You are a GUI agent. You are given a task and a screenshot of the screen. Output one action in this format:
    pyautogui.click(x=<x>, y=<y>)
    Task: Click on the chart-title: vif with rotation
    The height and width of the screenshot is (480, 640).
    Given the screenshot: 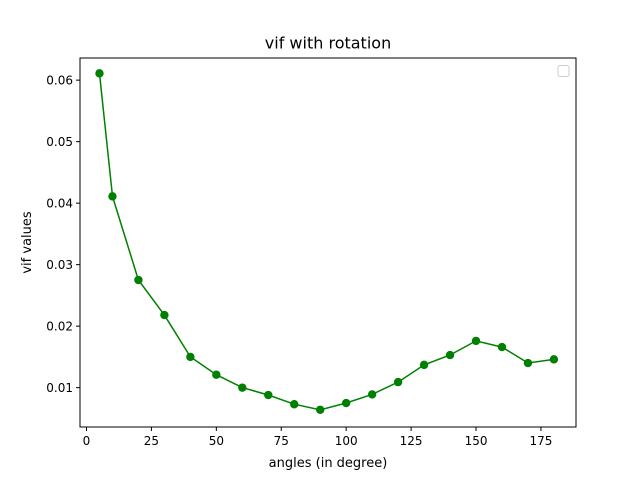 What is the action you would take?
    pyautogui.click(x=328, y=43)
    